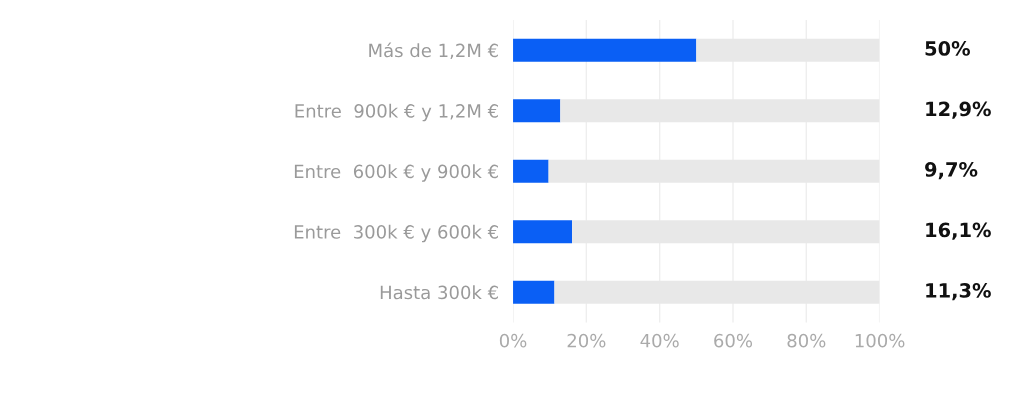  What do you see at coordinates (958, 231) in the screenshot?
I see `text: 16,1%` at bounding box center [958, 231].